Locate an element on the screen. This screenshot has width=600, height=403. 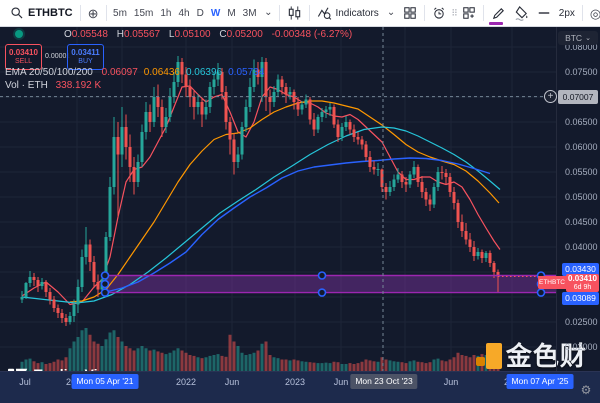
drag-handle: ⠿ is located at coordinates (454, 13).